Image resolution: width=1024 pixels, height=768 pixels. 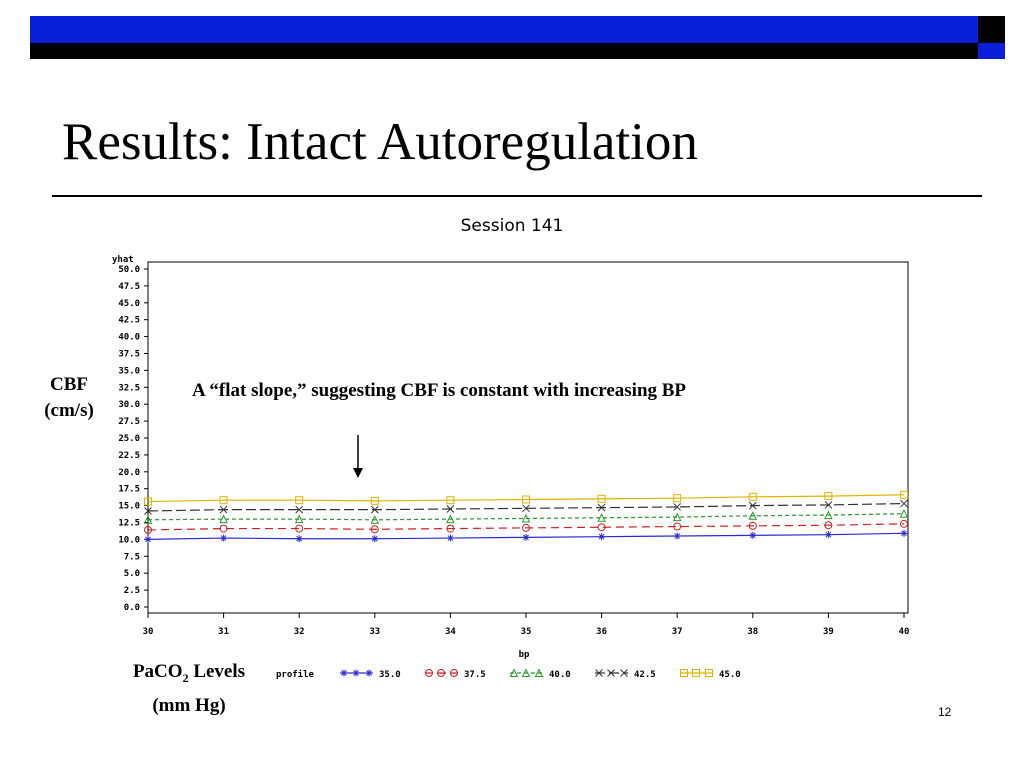 I want to click on x-tick-label: 38, so click(x=752, y=632).